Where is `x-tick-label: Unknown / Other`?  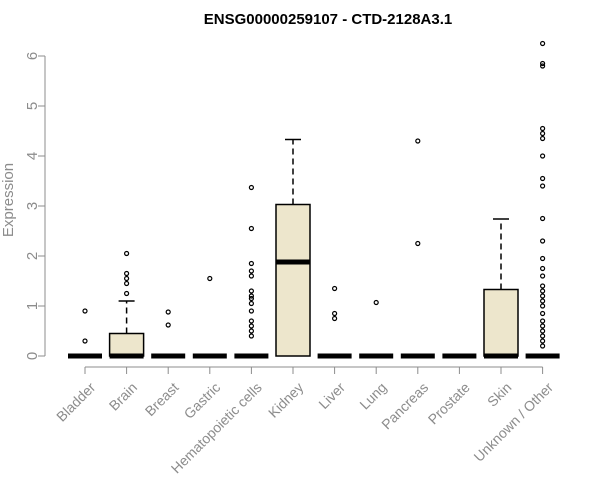 x-tick-label: Unknown / Other is located at coordinates (513, 422).